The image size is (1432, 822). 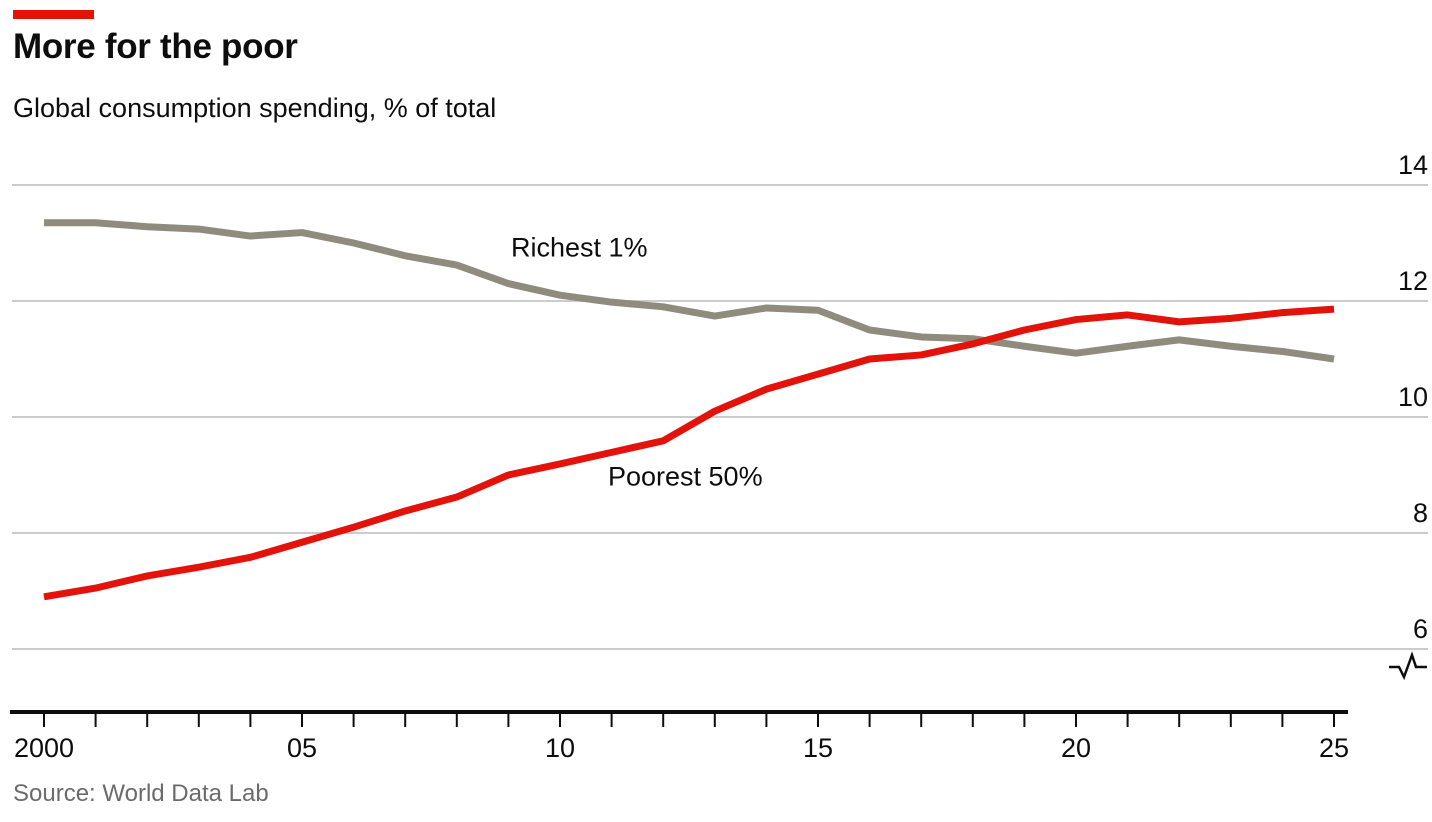 I want to click on y-axis-label: 12, so click(x=1413, y=281).